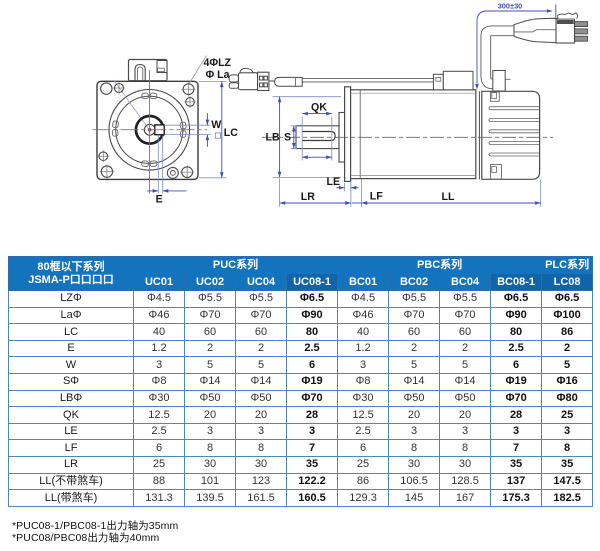 The image size is (600, 551). I want to click on svg-text: E, so click(159, 199).